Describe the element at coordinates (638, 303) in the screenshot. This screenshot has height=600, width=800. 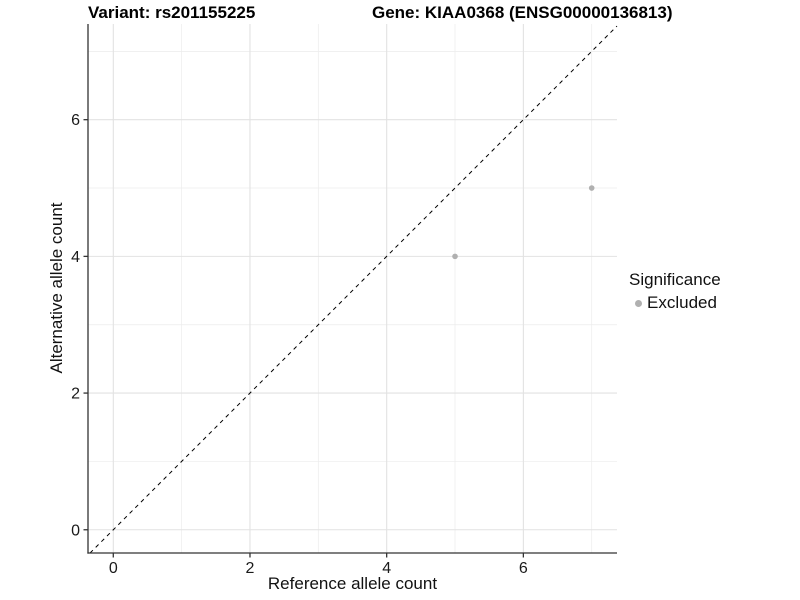
I see `legend-point-icon` at that location.